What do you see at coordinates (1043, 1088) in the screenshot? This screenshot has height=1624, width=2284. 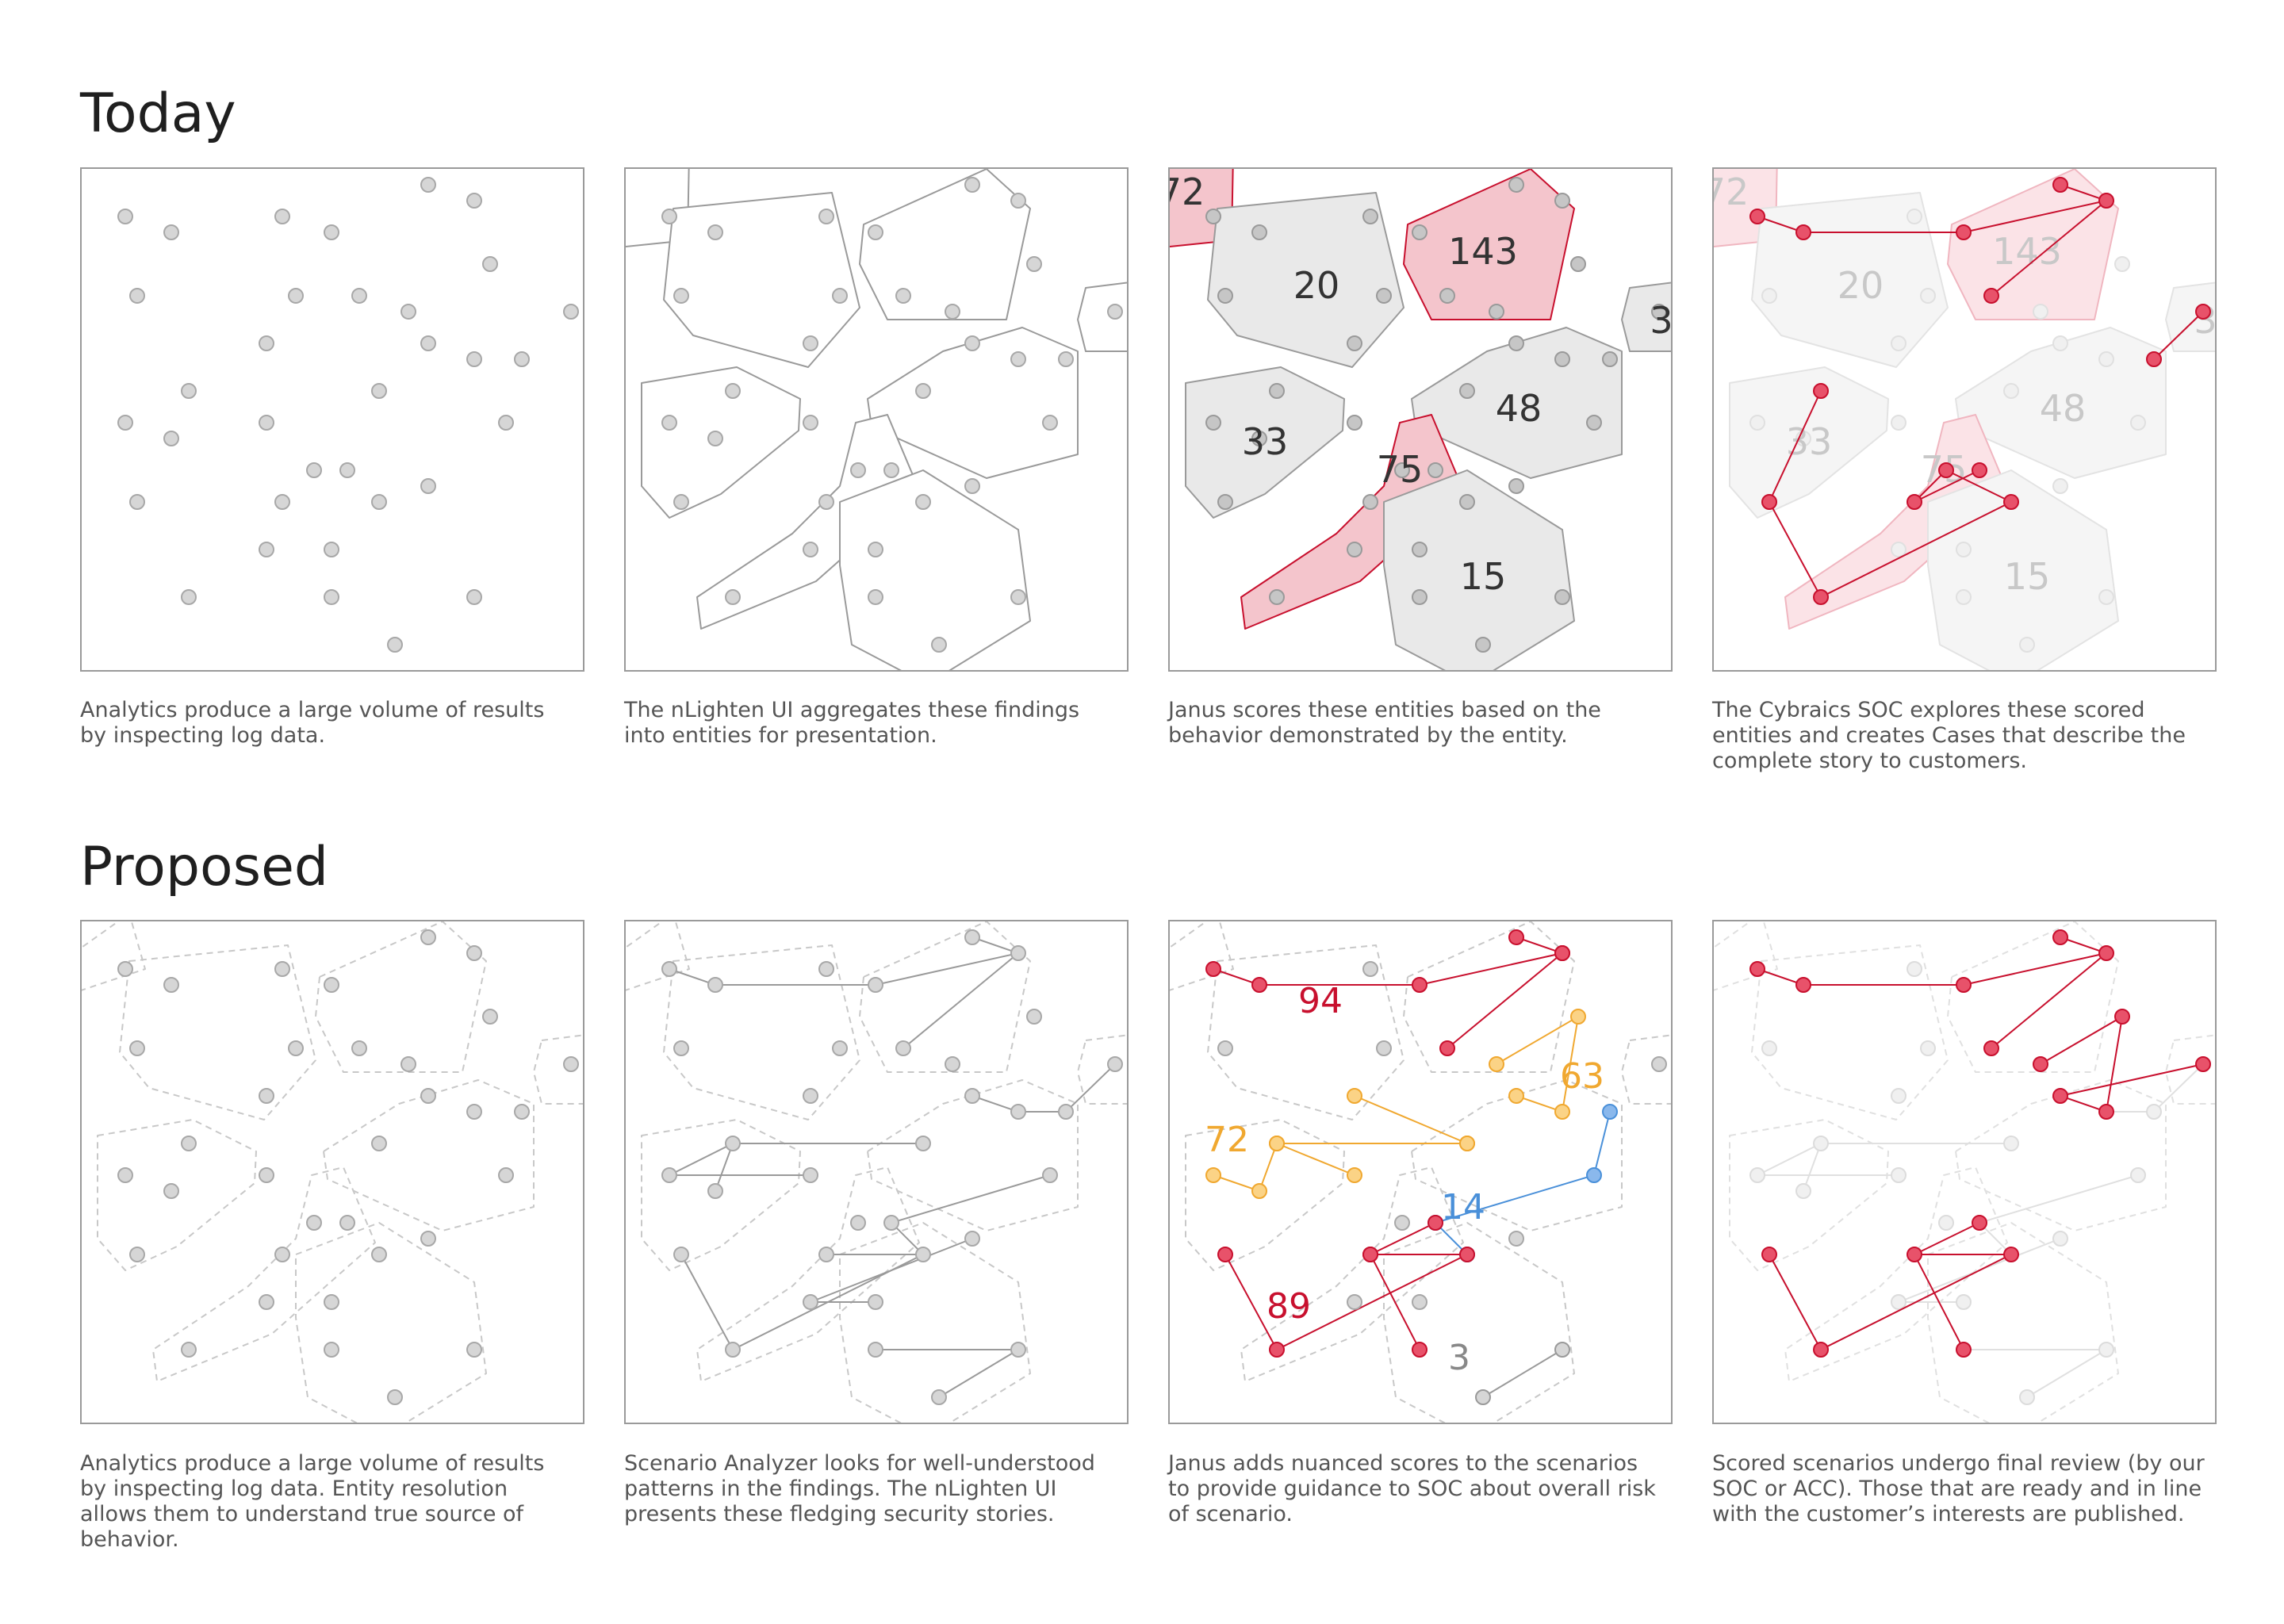 I see `scenario-link` at bounding box center [1043, 1088].